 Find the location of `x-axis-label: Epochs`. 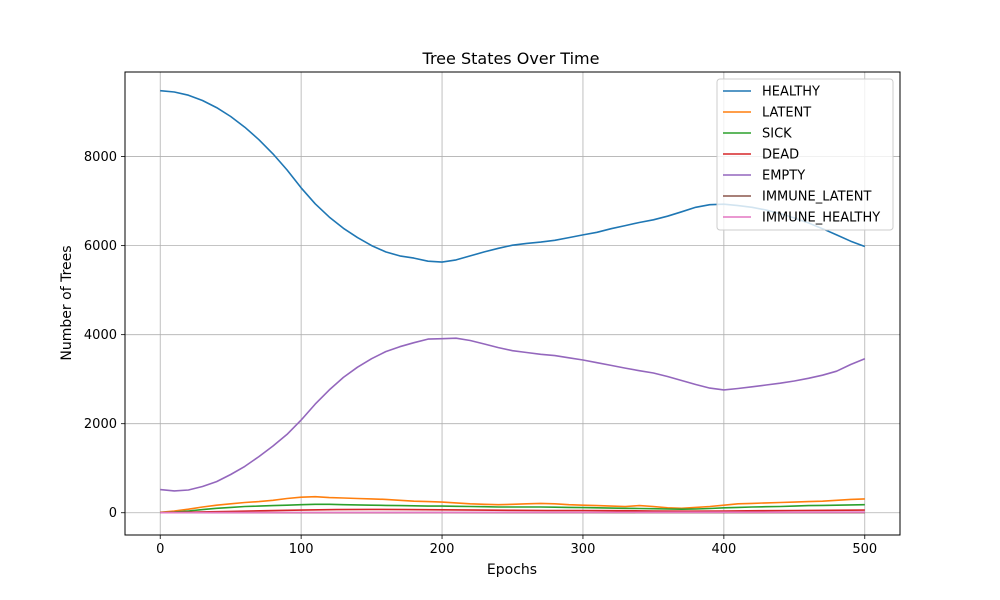

x-axis-label: Epochs is located at coordinates (512, 570).